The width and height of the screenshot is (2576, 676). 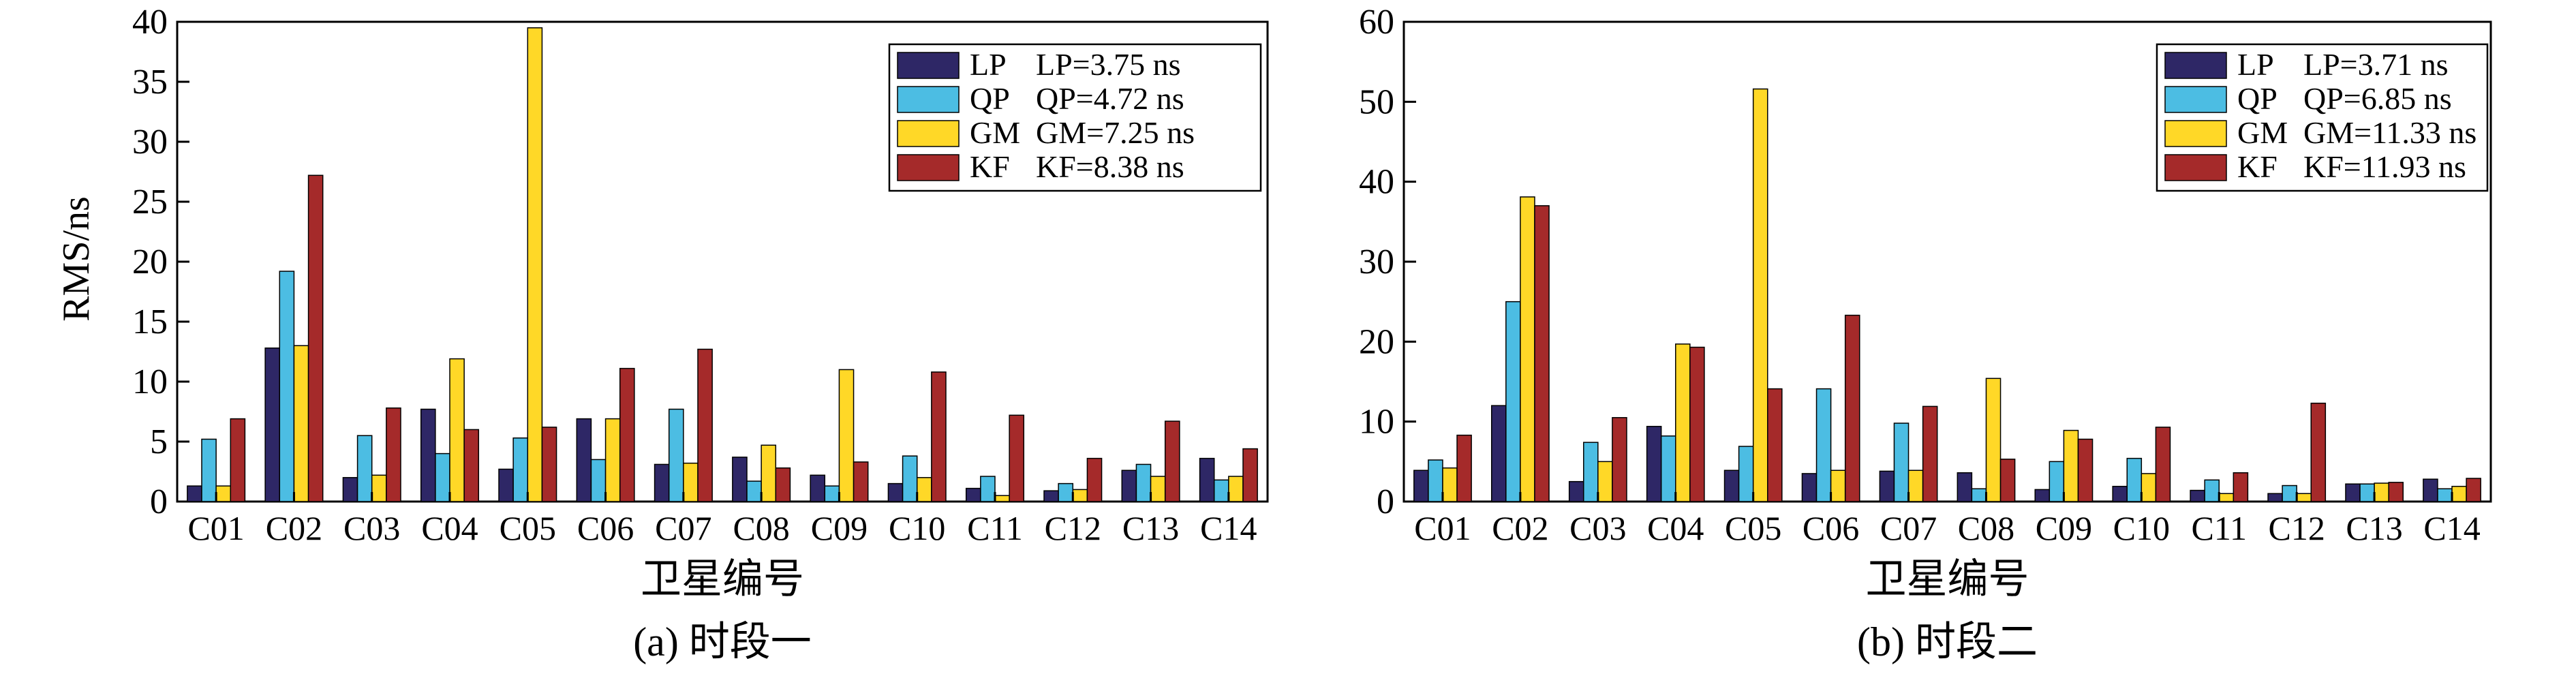 What do you see at coordinates (1915, 486) in the screenshot?
I see `bar-gm-c07` at bounding box center [1915, 486].